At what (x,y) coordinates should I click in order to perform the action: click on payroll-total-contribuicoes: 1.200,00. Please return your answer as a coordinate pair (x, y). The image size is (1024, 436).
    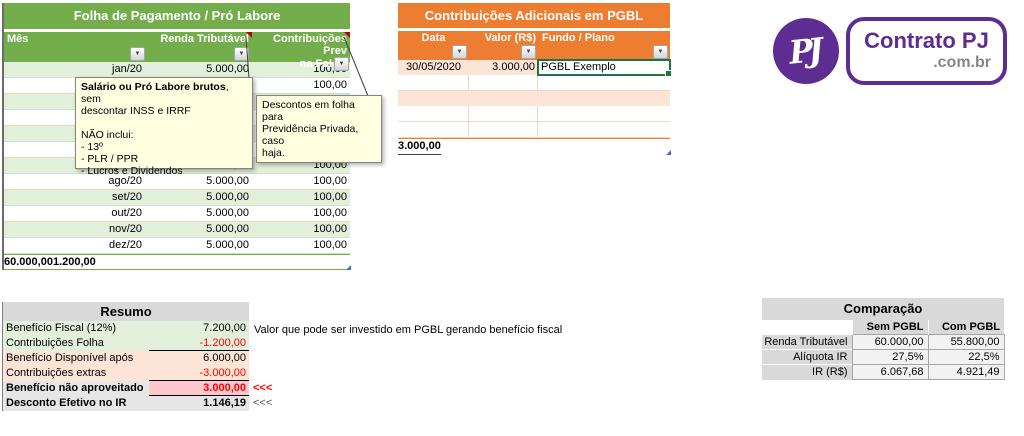
    Looking at the image, I should click on (74, 262).